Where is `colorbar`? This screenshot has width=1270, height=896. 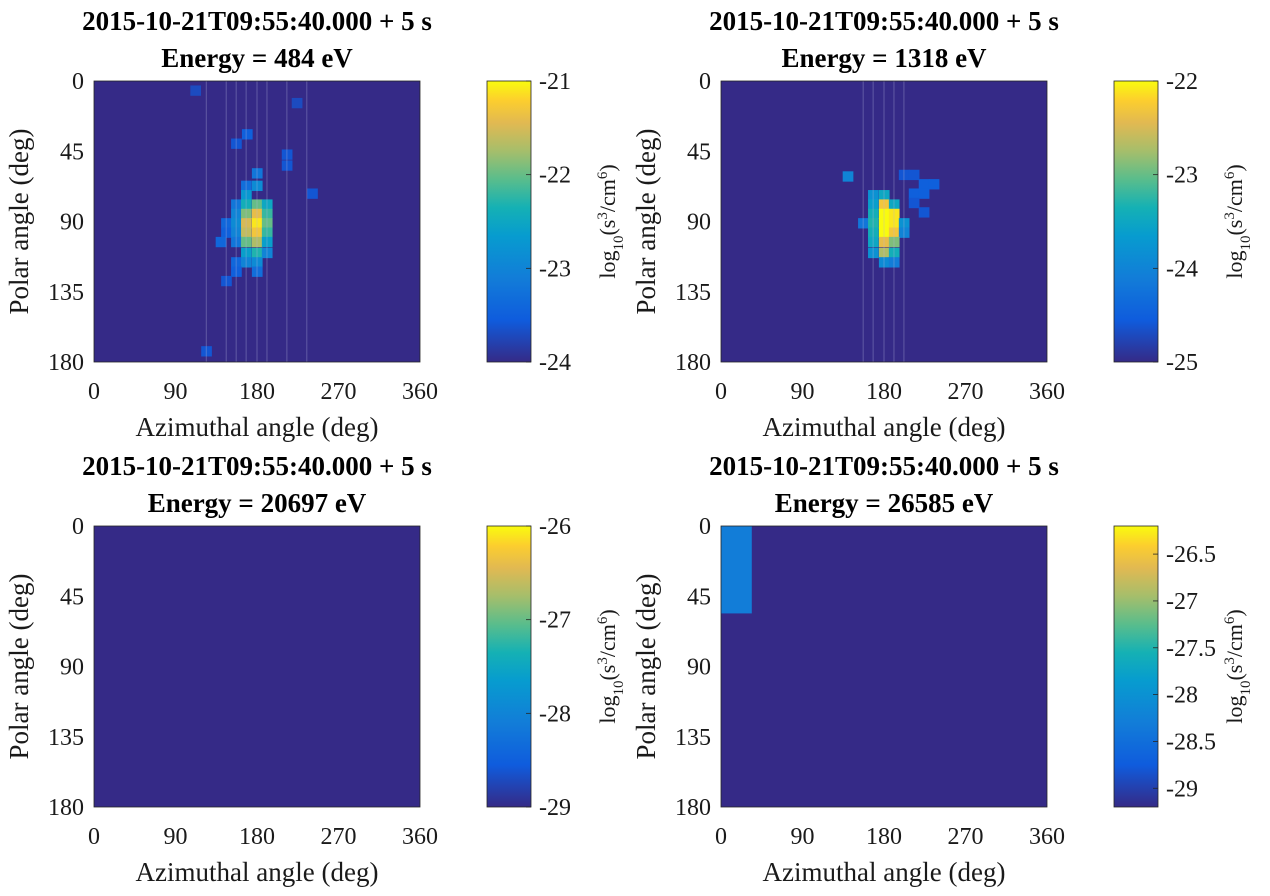
colorbar is located at coordinates (509, 221).